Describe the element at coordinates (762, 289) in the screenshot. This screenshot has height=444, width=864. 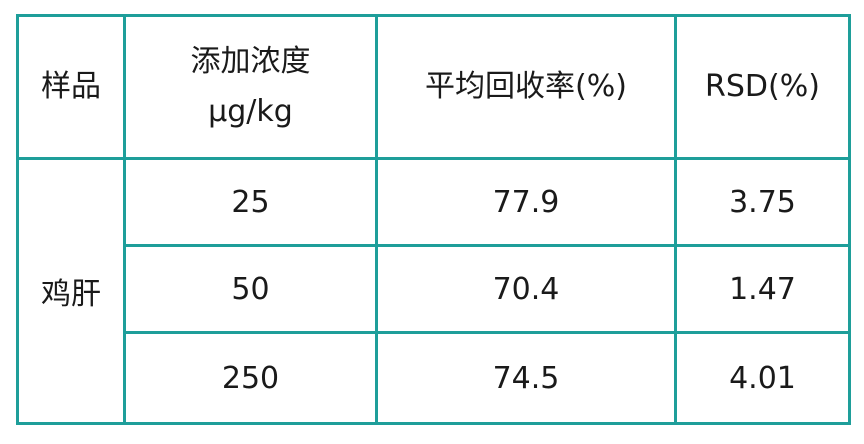
I see `rsd-cell: 1.47` at that location.